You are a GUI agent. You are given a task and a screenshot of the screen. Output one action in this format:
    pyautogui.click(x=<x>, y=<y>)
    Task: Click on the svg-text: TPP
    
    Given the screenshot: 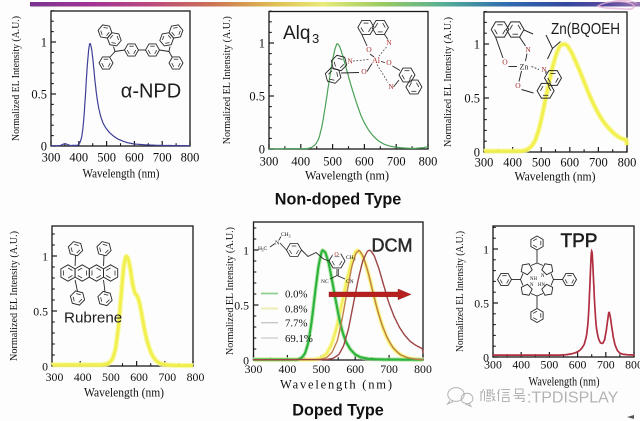 What is the action you would take?
    pyautogui.click(x=579, y=241)
    